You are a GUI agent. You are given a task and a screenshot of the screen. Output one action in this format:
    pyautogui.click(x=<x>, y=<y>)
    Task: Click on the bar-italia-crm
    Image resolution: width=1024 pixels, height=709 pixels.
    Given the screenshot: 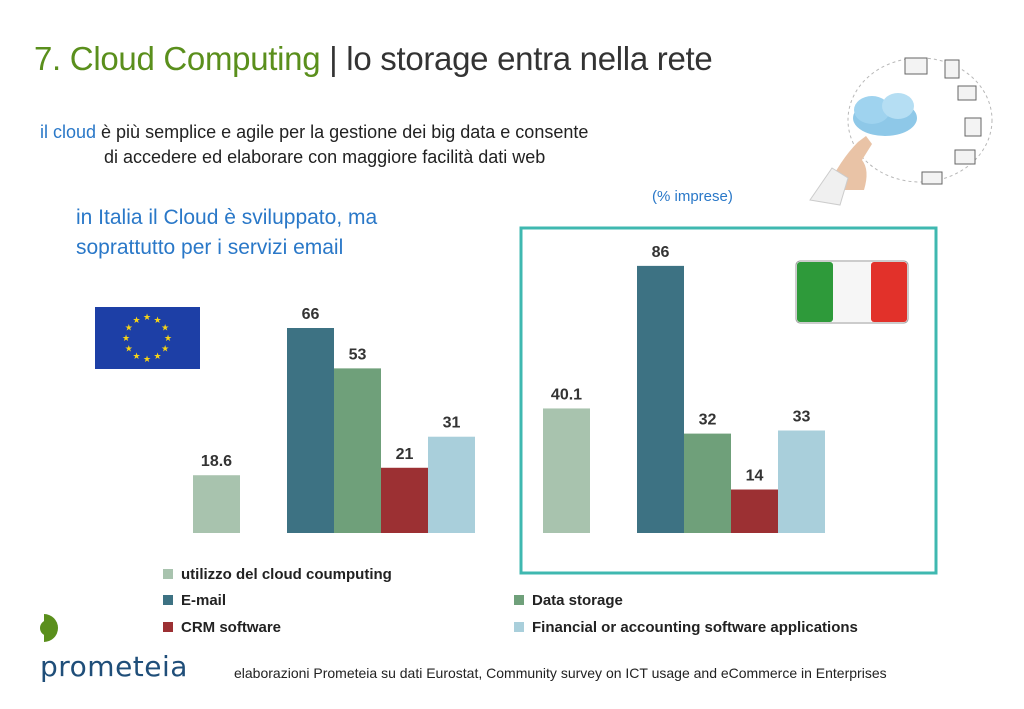 What is the action you would take?
    pyautogui.click(x=754, y=511)
    